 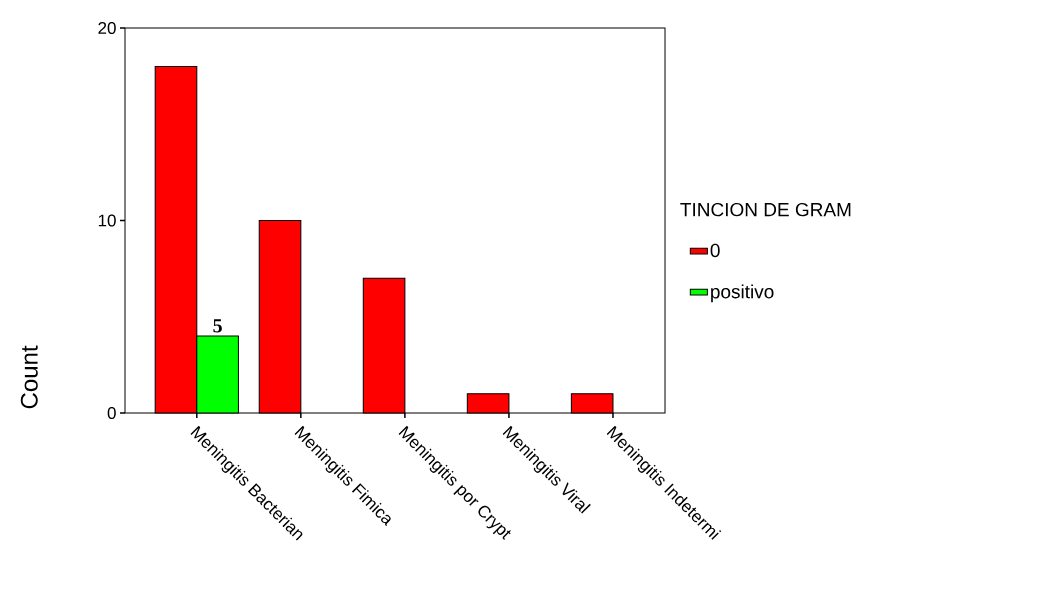 What do you see at coordinates (107, 28) in the screenshot?
I see `y-tick-label: 20` at bounding box center [107, 28].